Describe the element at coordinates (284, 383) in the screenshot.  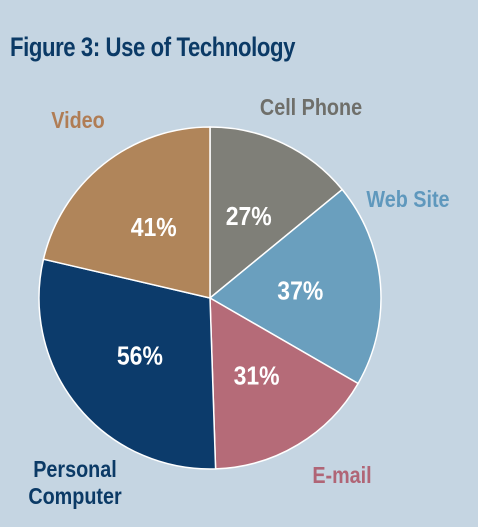
I see `pie-slice-e-mail` at that location.